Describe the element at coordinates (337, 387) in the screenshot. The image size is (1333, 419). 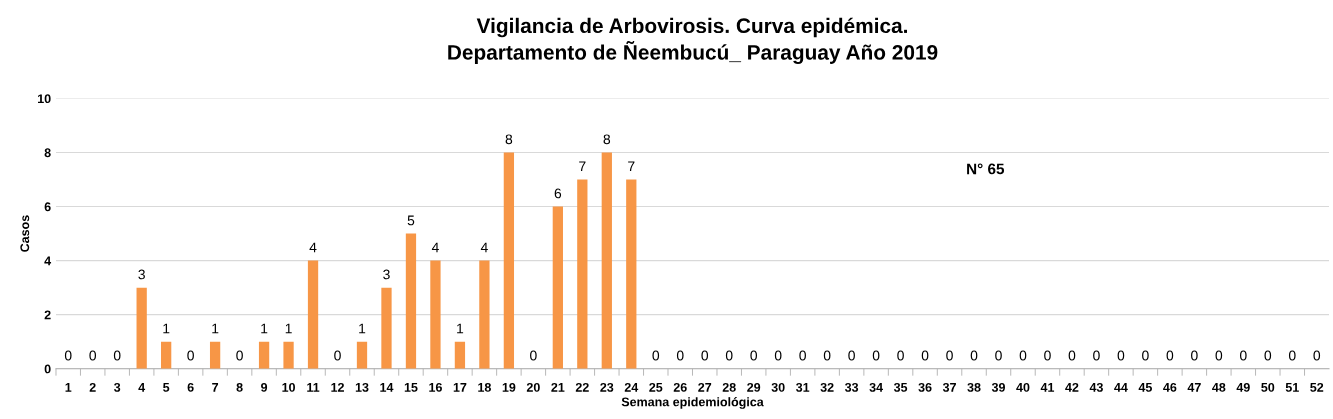
I see `x-tick-label: 12` at that location.